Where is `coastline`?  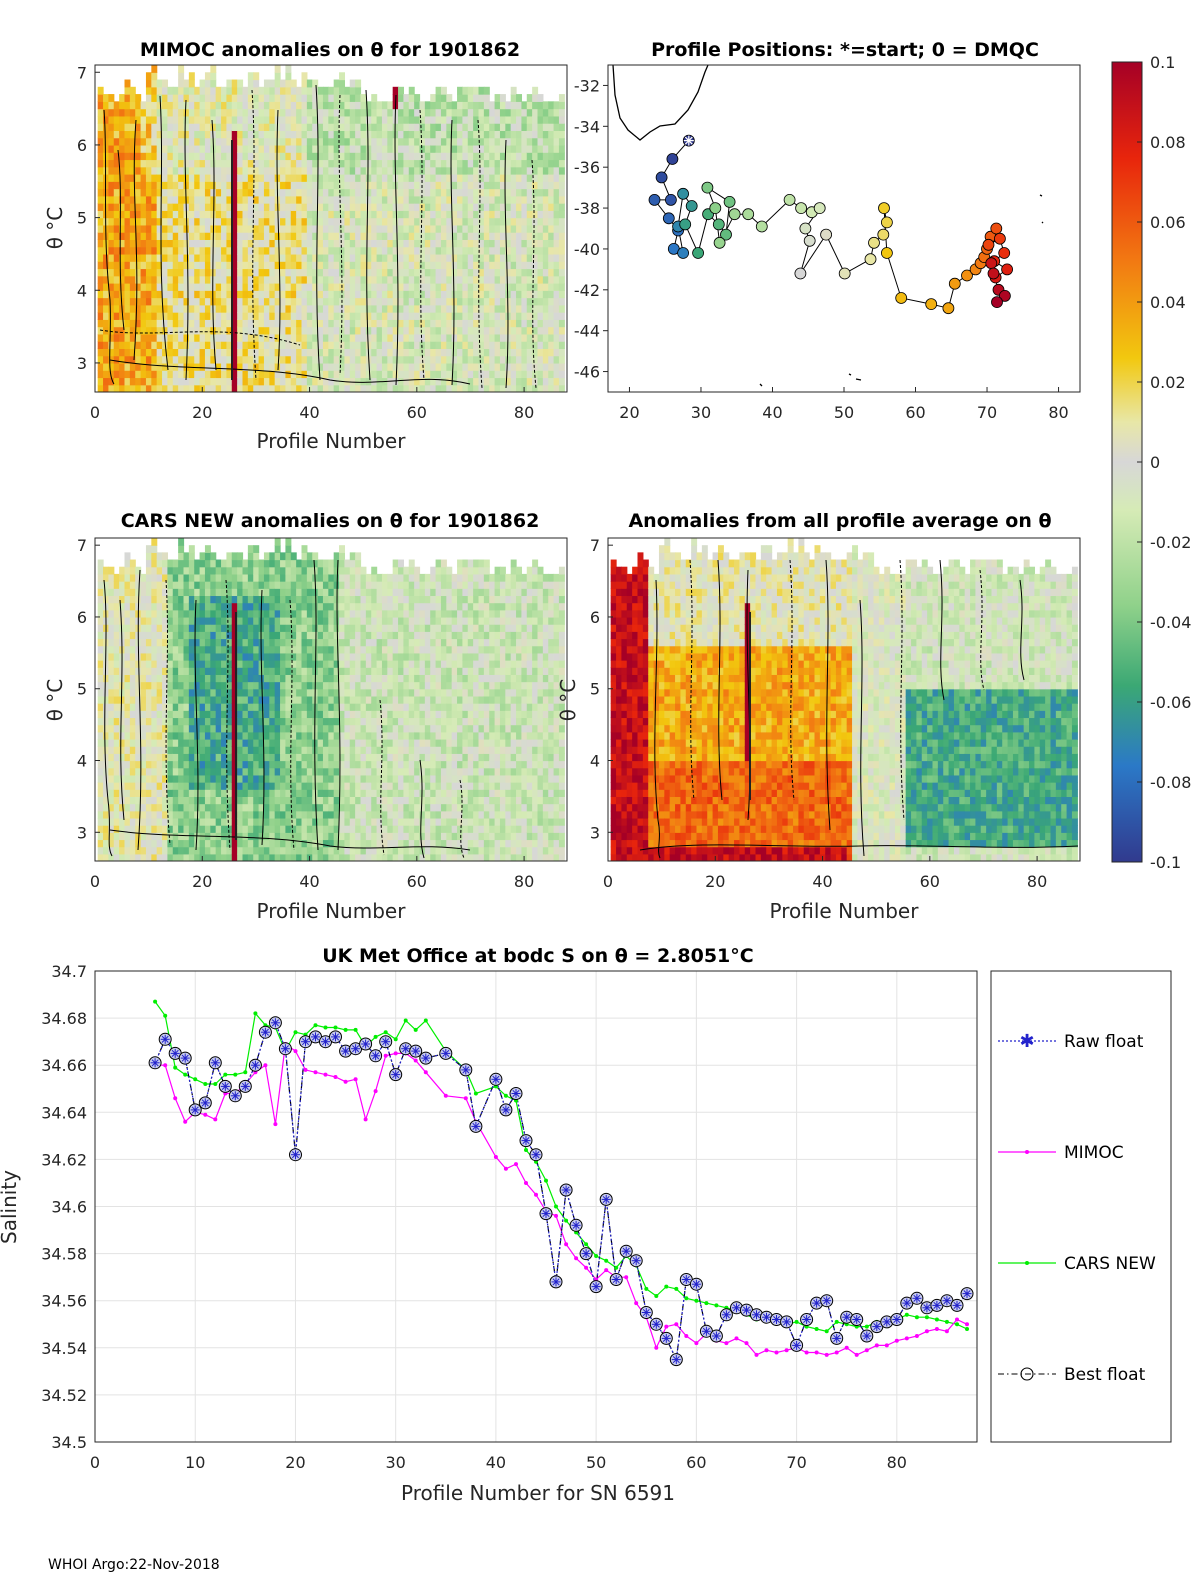
coastline is located at coordinates (828, 226).